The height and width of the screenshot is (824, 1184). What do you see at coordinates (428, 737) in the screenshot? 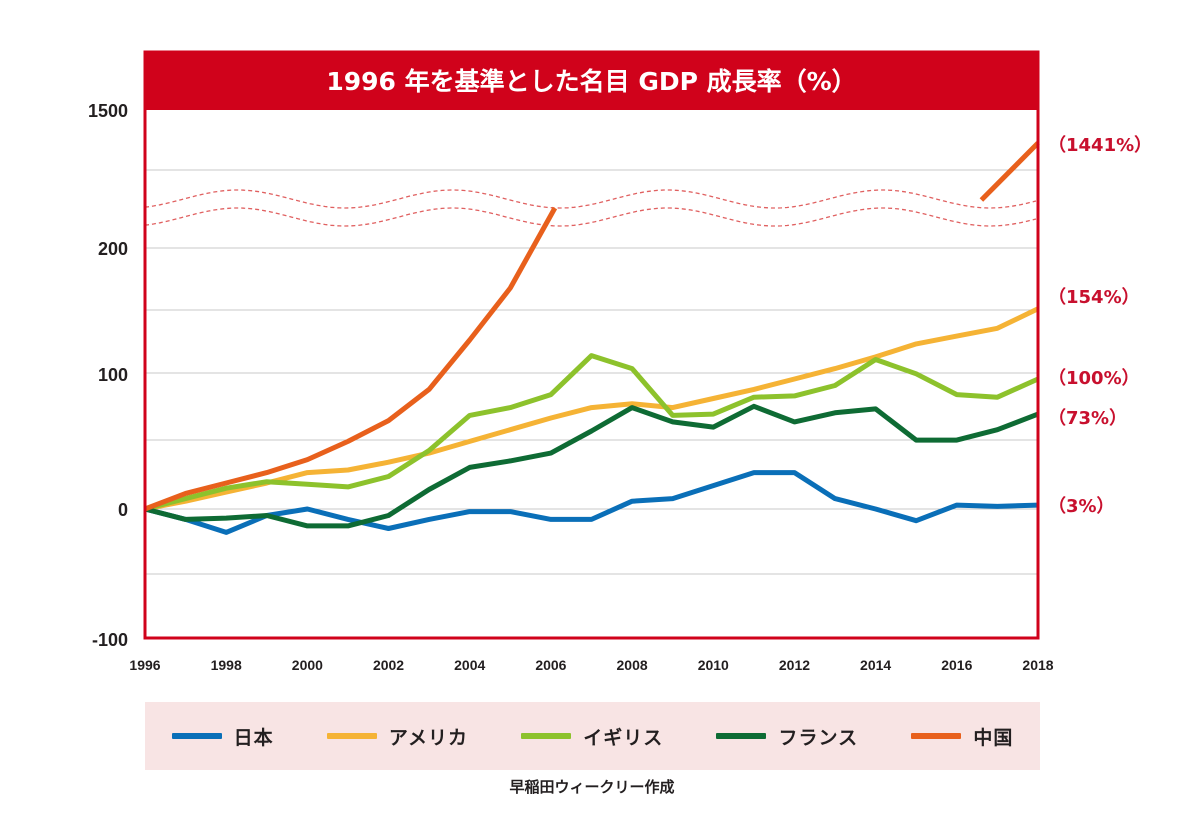
I see `legend-label-usa: アメリカ` at bounding box center [428, 737].